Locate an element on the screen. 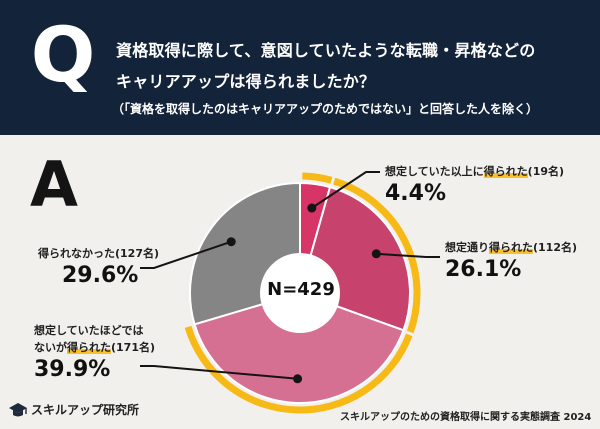 Image resolution: width=600 pixels, height=429 pixels. brand: スキルアップ研究所 is located at coordinates (73, 410).